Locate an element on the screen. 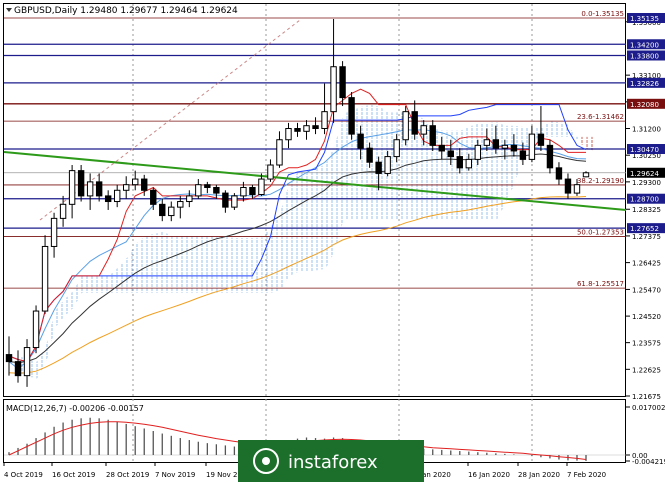 This screenshot has height=483, width=665. time-tick-label: 7 Feb 2020 is located at coordinates (586, 475).